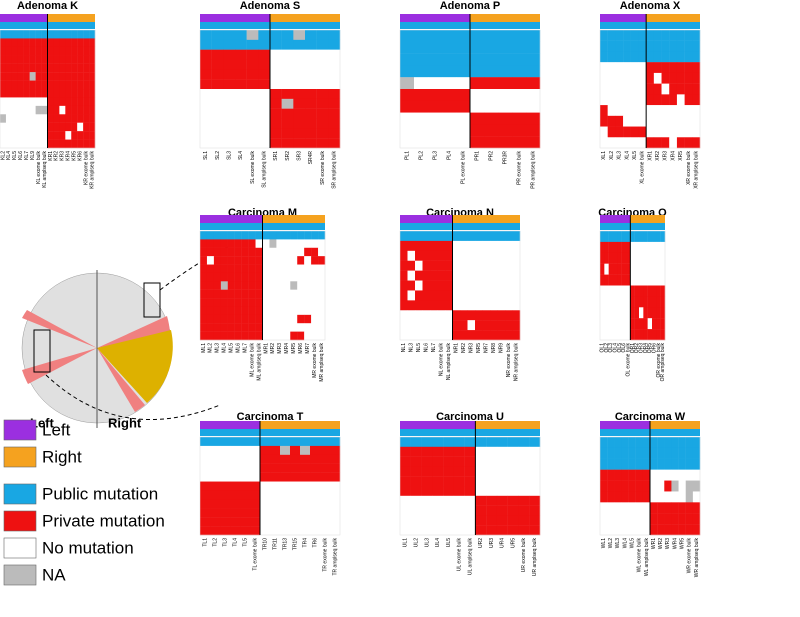  I want to click on column-label: KR2, so click(57, 156).